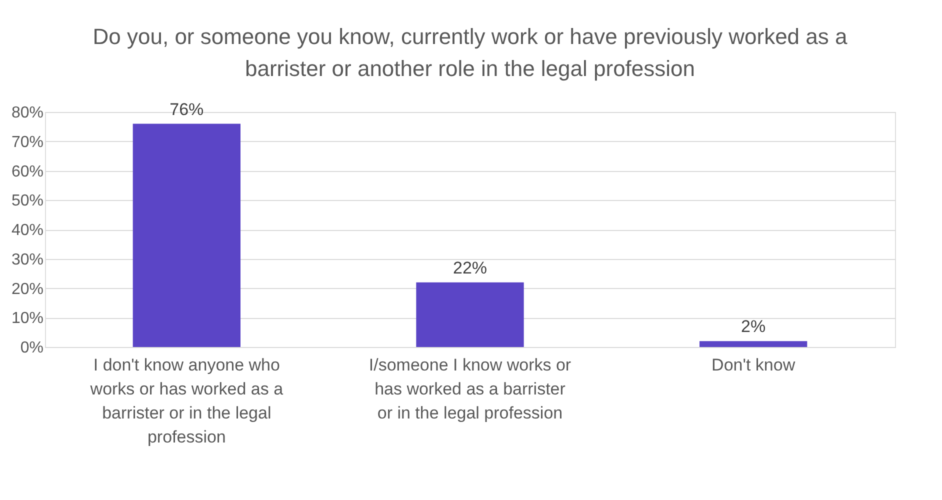 This screenshot has width=942, height=500. I want to click on chart-title: Do you, or someone you know, currently work or have previously worked as a barrister or another role in the legal profession, so click(470, 52).